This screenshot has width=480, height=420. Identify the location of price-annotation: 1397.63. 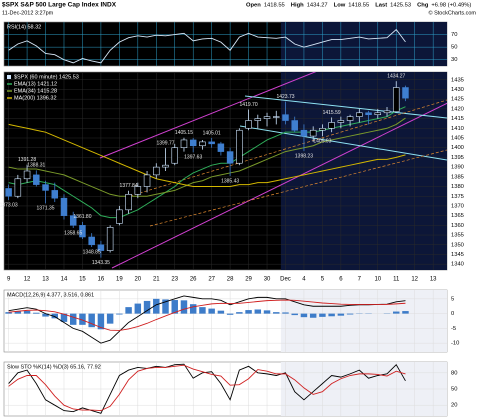
(193, 158).